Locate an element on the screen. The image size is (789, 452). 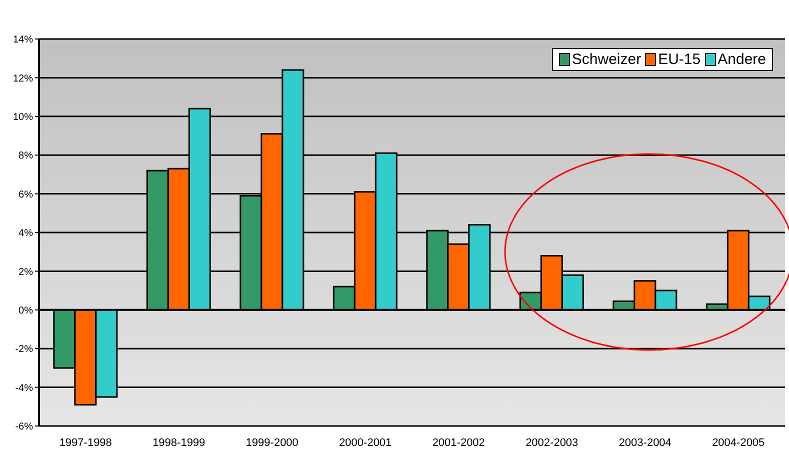
x-tick-label: 2003-2004 is located at coordinates (645, 443).